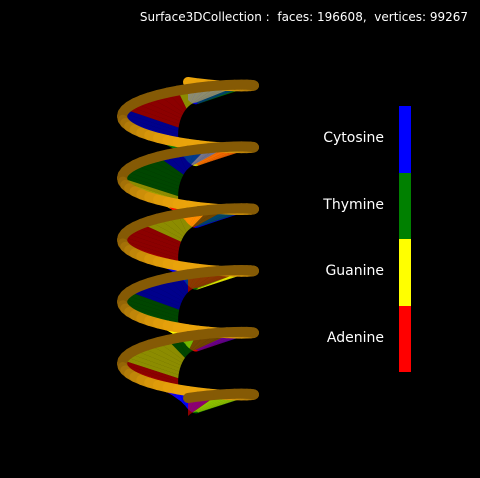  What do you see at coordinates (193, 397) in the screenshot?
I see `backbone-segment` at bounding box center [193, 397].